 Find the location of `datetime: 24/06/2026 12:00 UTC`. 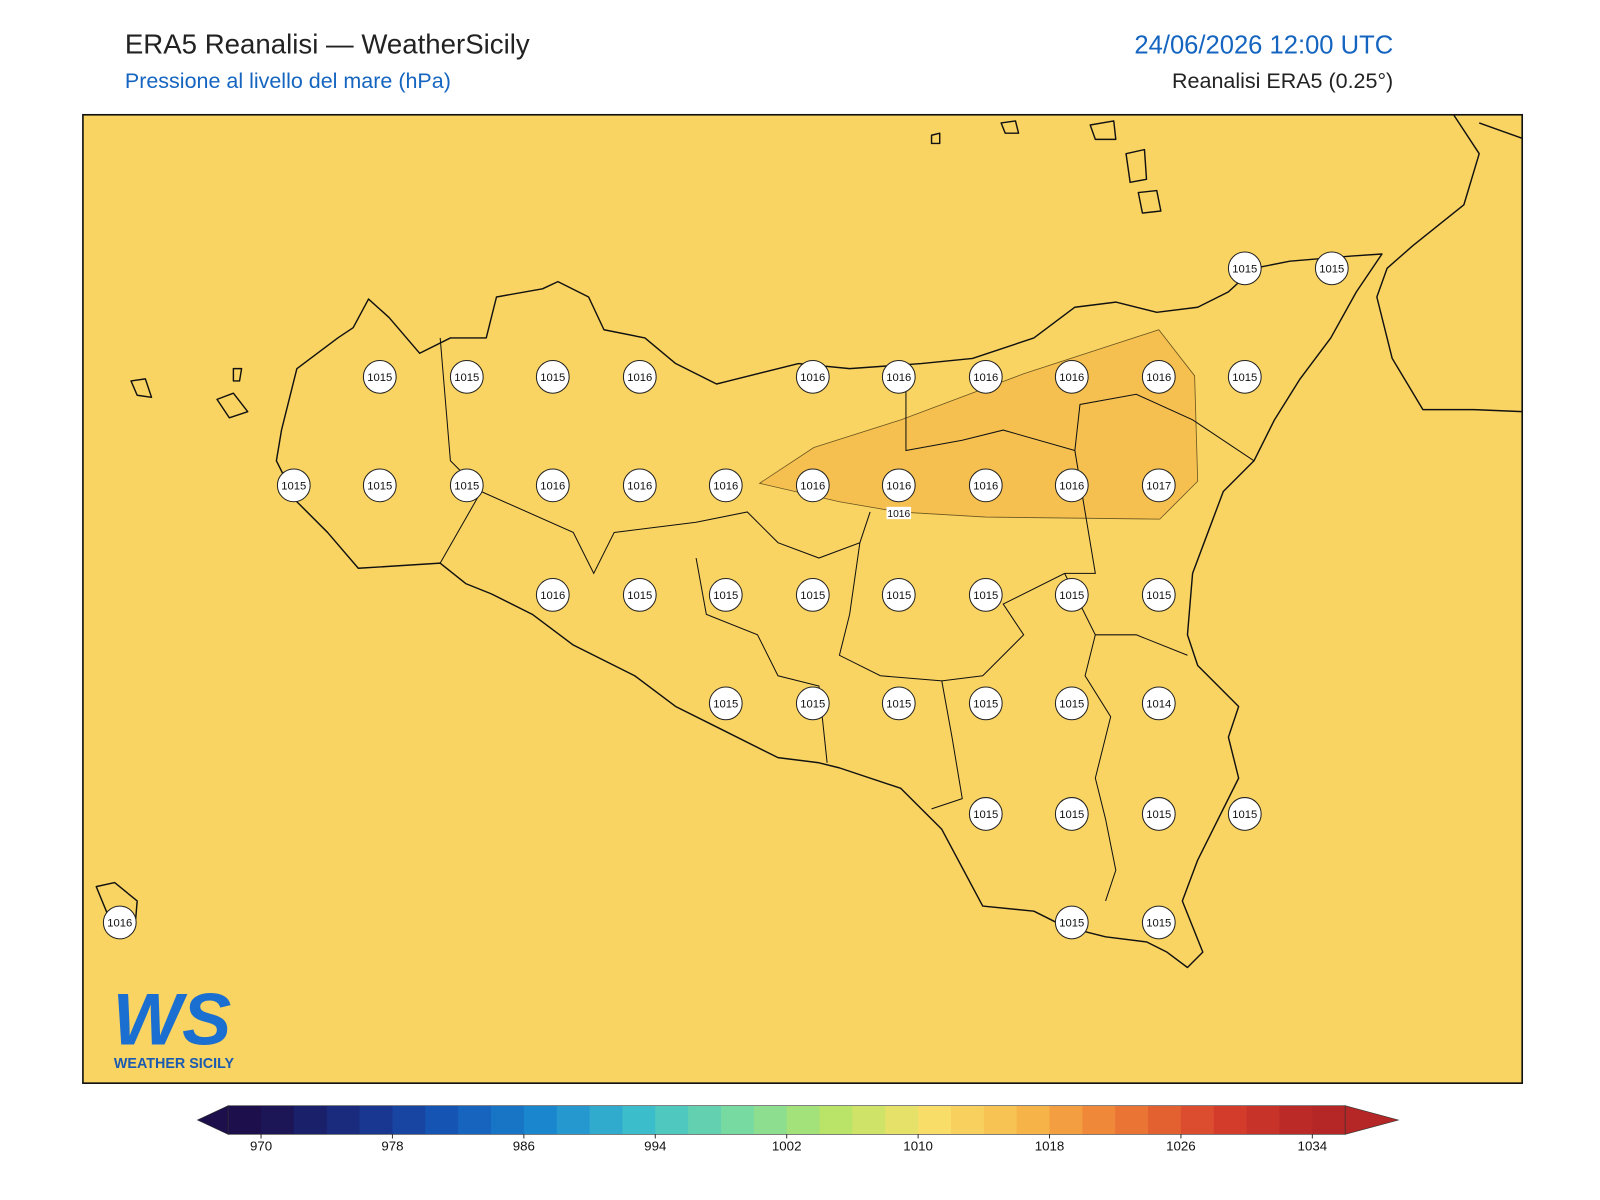

datetime: 24/06/2026 12:00 UTC is located at coordinates (1263, 45).